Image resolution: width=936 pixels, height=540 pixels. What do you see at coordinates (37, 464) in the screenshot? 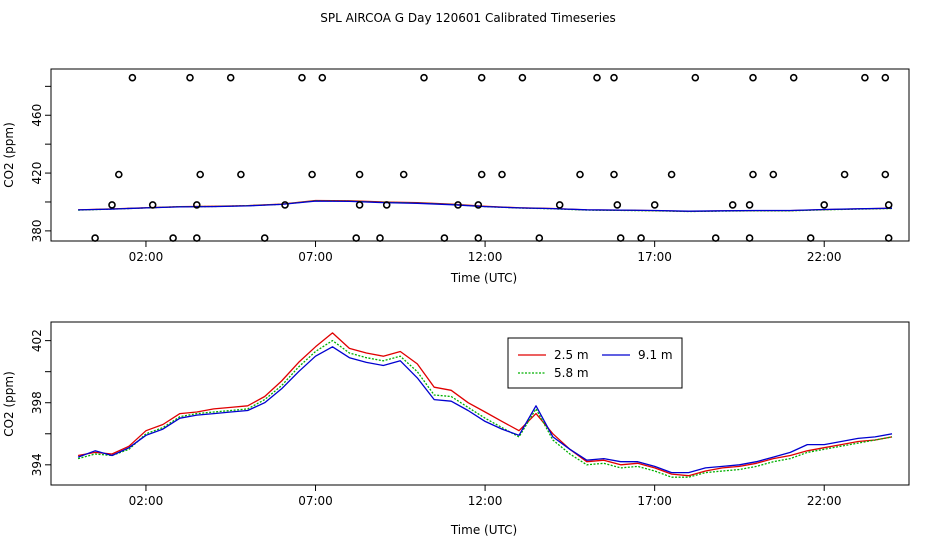
I see `y-tick-label: 394` at bounding box center [37, 464].